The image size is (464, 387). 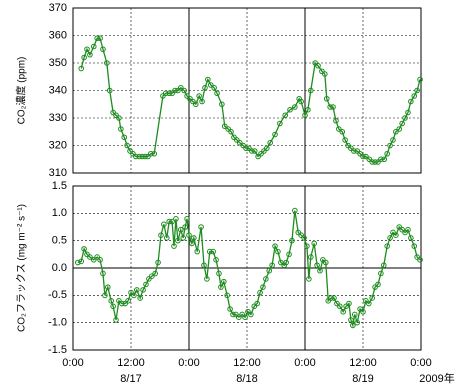 I want to click on y-tick-label: -0.5, so click(x=57, y=295).